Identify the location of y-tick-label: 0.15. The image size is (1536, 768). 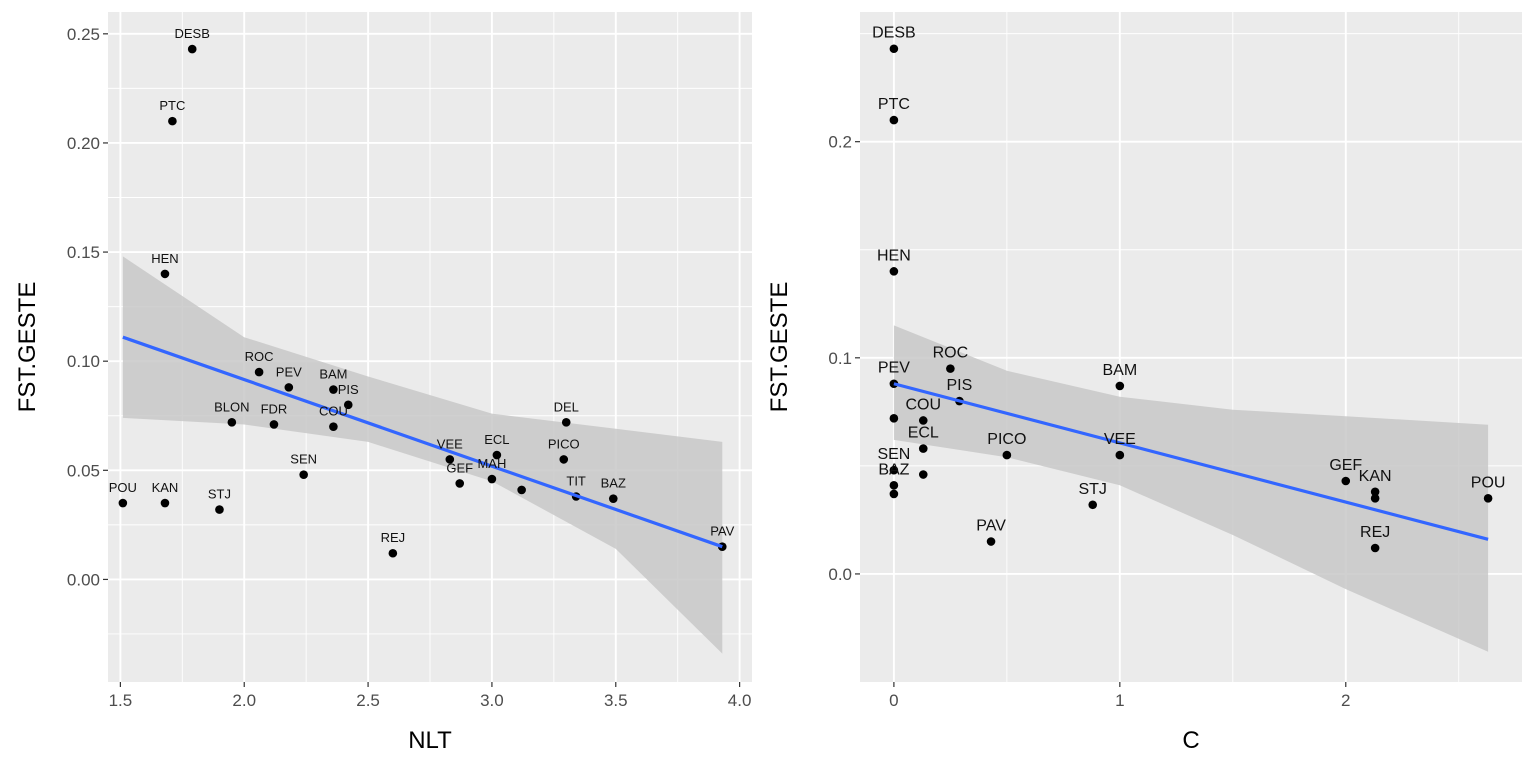
(83, 252).